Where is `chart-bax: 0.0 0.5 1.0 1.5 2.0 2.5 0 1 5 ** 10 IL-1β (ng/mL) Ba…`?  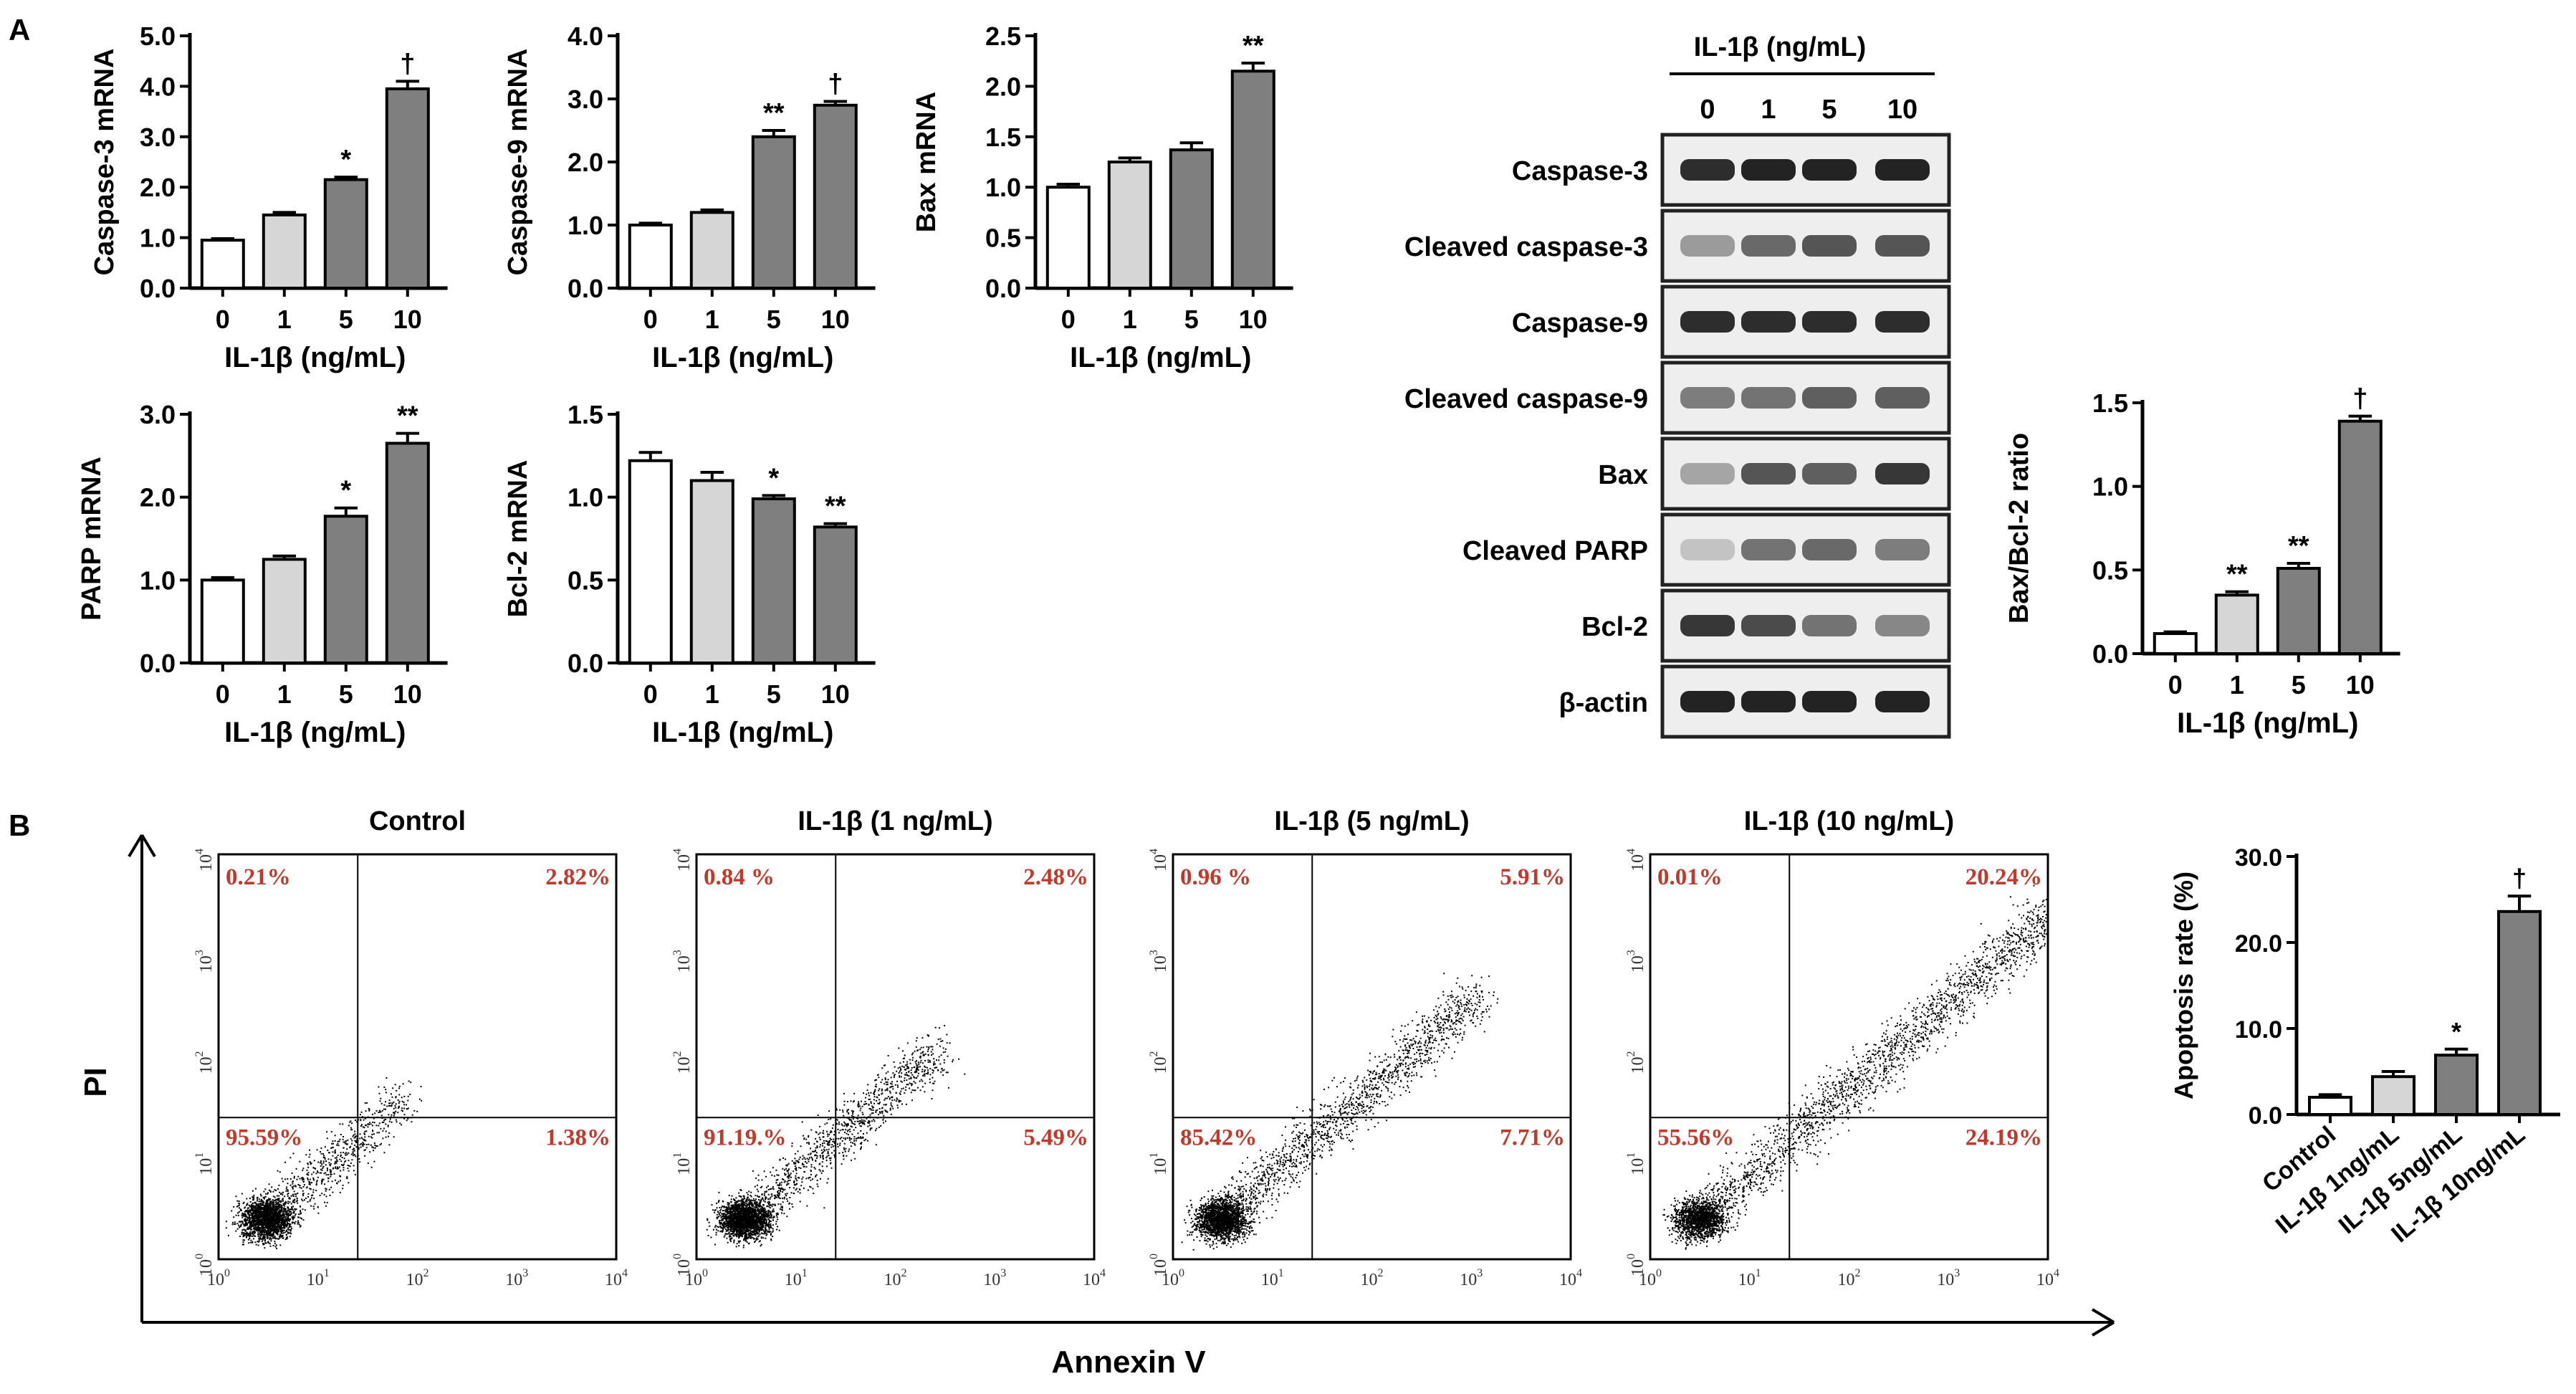 chart-bax: 0.0 0.5 1.0 1.5 2.0 2.5 0 1 5 ** 10 IL-1β (ng/mL) Ba… is located at coordinates (1102, 197).